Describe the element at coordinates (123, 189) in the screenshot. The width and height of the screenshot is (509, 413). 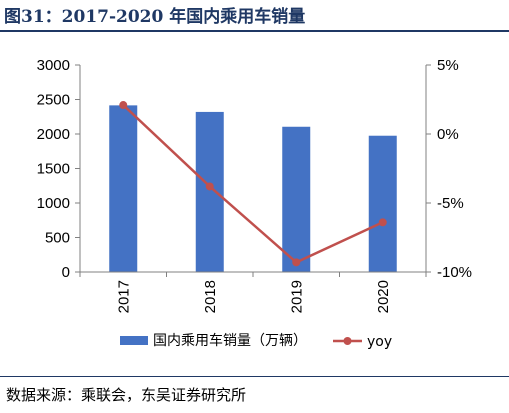
I see `bar-2017` at that location.